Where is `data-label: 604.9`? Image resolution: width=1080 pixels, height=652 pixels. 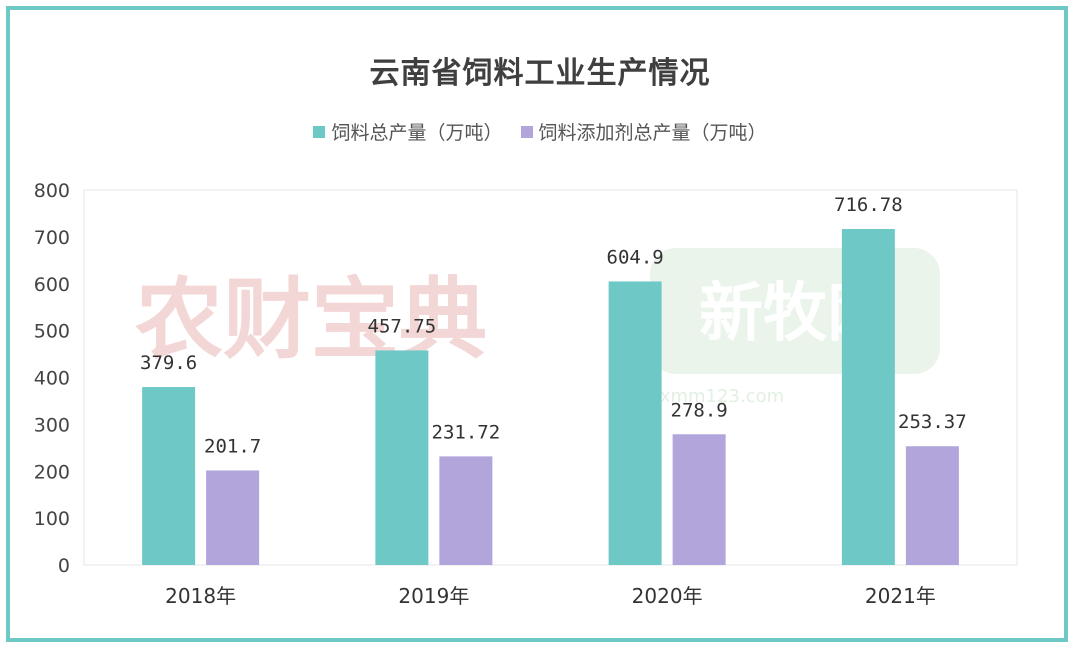 data-label: 604.9 is located at coordinates (635, 257).